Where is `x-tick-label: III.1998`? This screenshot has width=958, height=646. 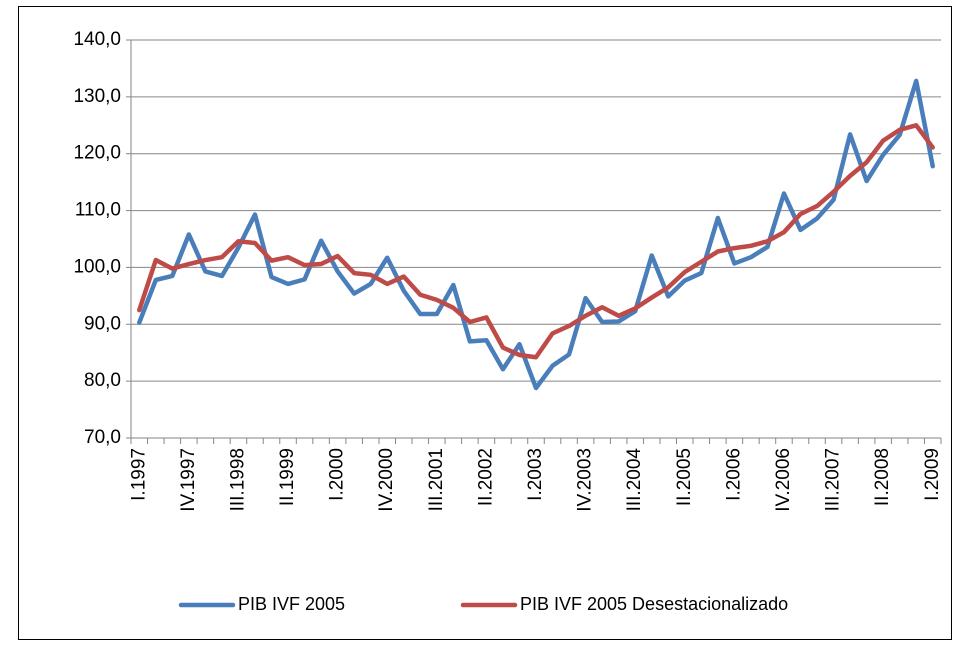
x-tick-label: III.1998 is located at coordinates (237, 479).